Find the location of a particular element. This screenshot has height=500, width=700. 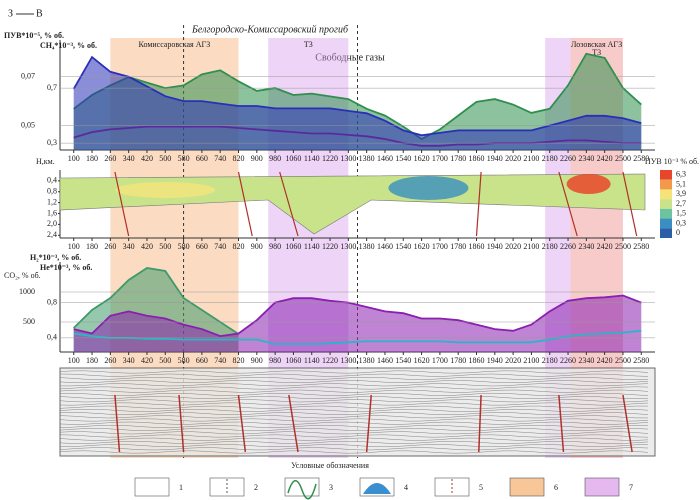

y-axis-label: ПУВ*10⁻⁵, % об. is located at coordinates (34, 35).